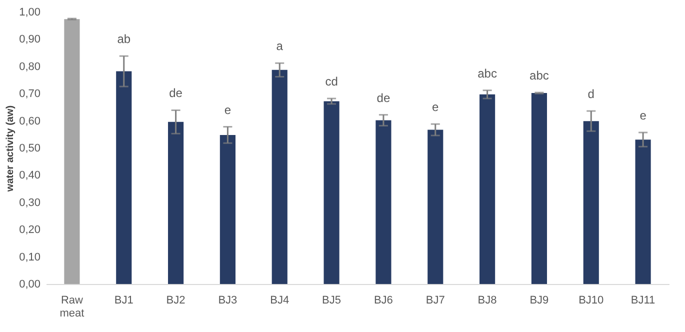  What do you see at coordinates (124, 300) in the screenshot?
I see `x-tick-label: BJ1` at bounding box center [124, 300].